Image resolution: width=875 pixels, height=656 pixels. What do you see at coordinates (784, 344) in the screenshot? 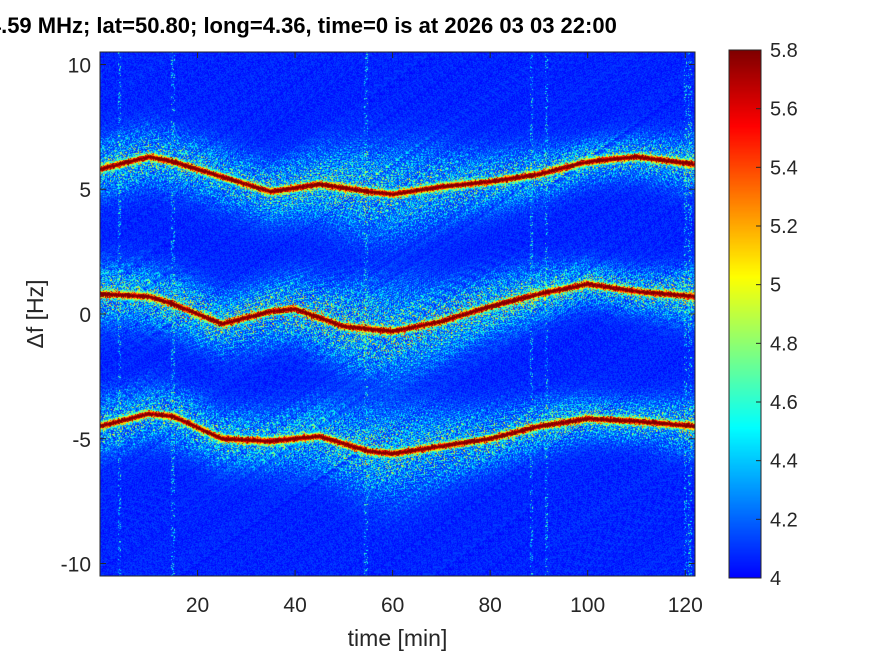
I see `colorbar-tick-label: 4.8` at bounding box center [784, 344].